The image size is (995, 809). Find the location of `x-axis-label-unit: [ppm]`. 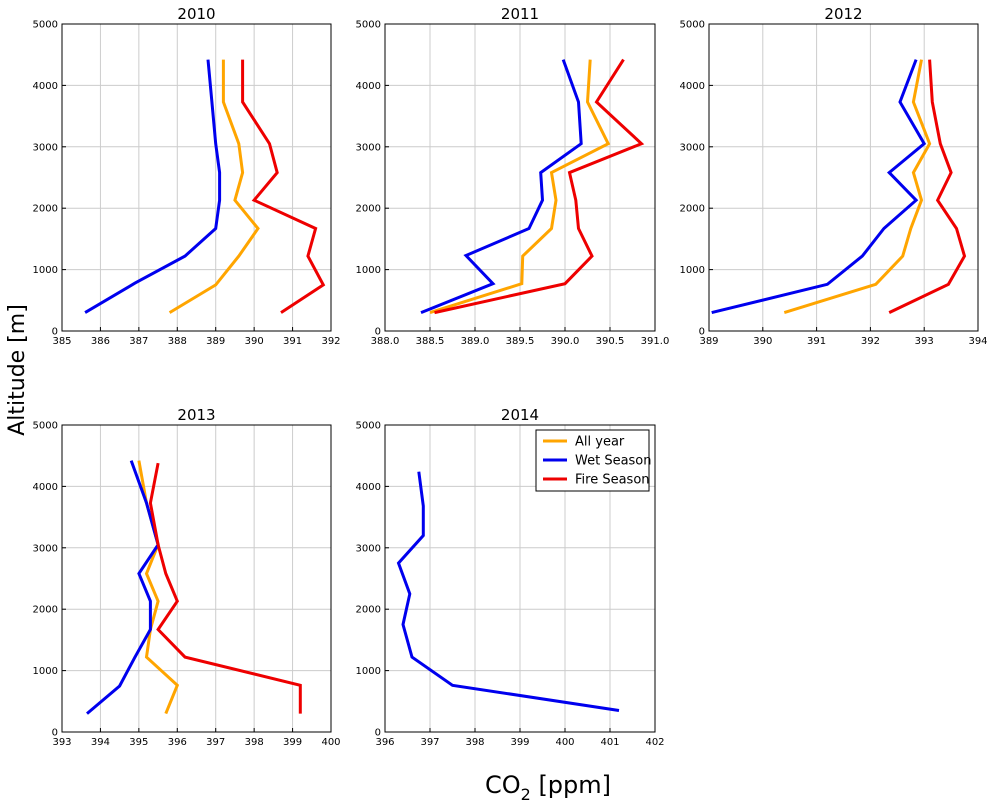

x-axis-label-unit: [ppm] is located at coordinates (571, 785).